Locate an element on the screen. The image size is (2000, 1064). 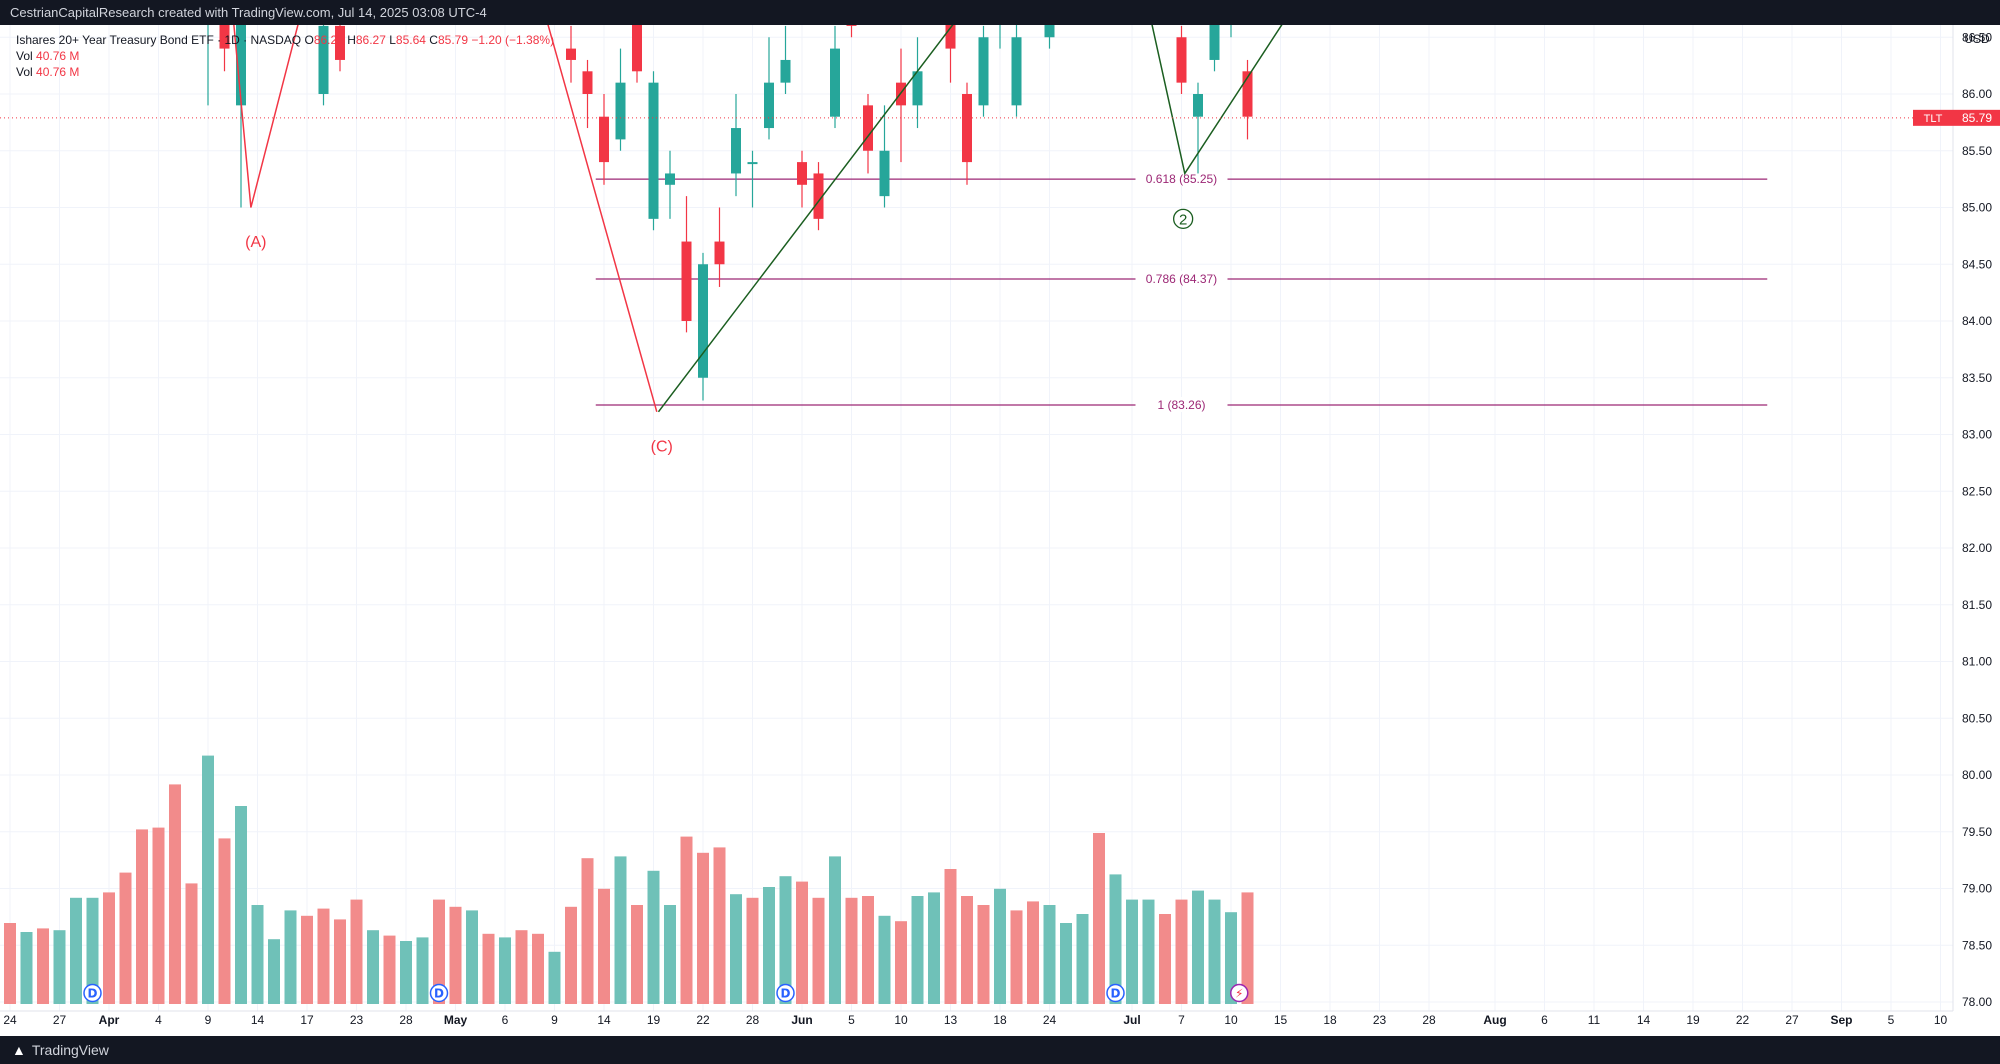
price-axis-label: 83.00 is located at coordinates (1977, 435).